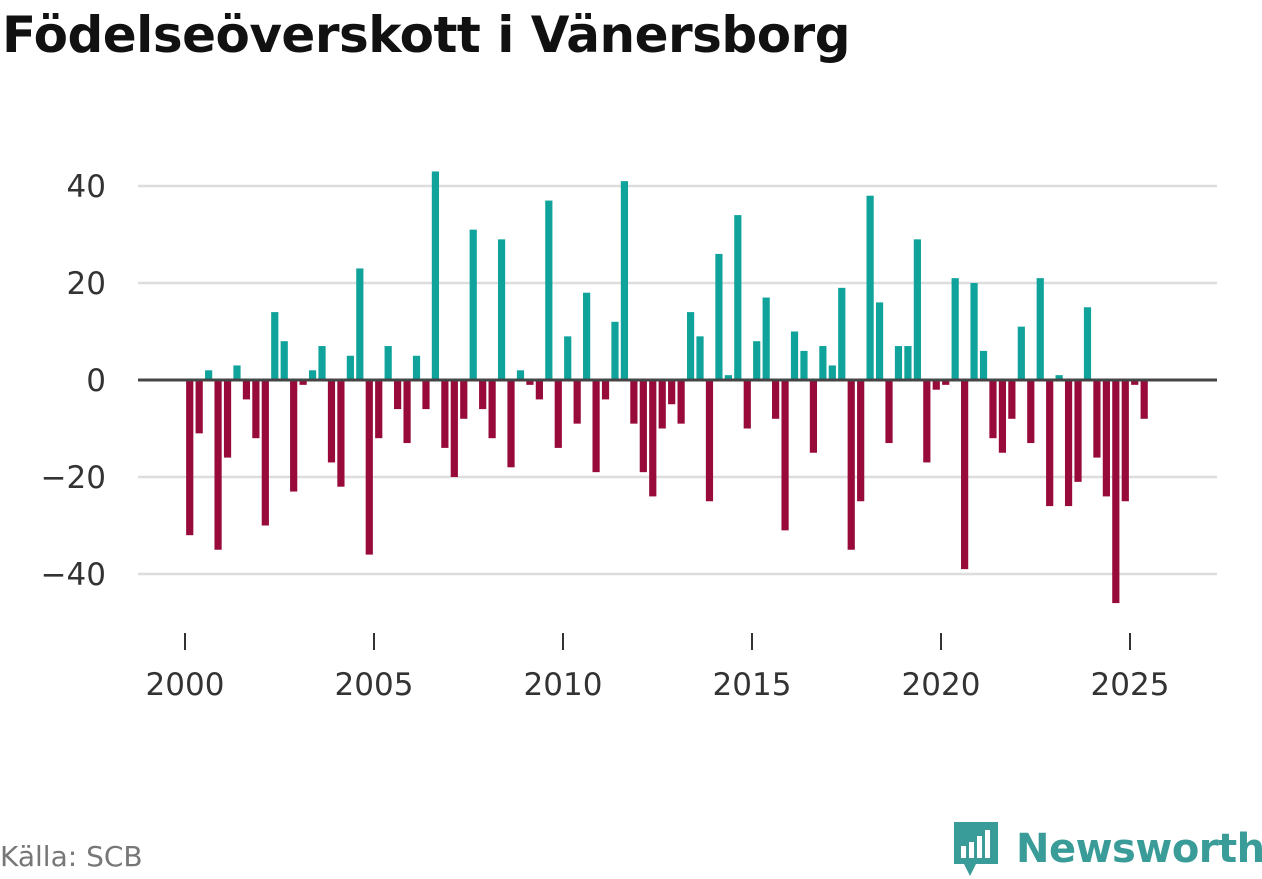 The image size is (1262, 879). What do you see at coordinates (658, 668) in the screenshot?
I see `x-axis: 2000 2005 2010 2015 2020 2025` at bounding box center [658, 668].